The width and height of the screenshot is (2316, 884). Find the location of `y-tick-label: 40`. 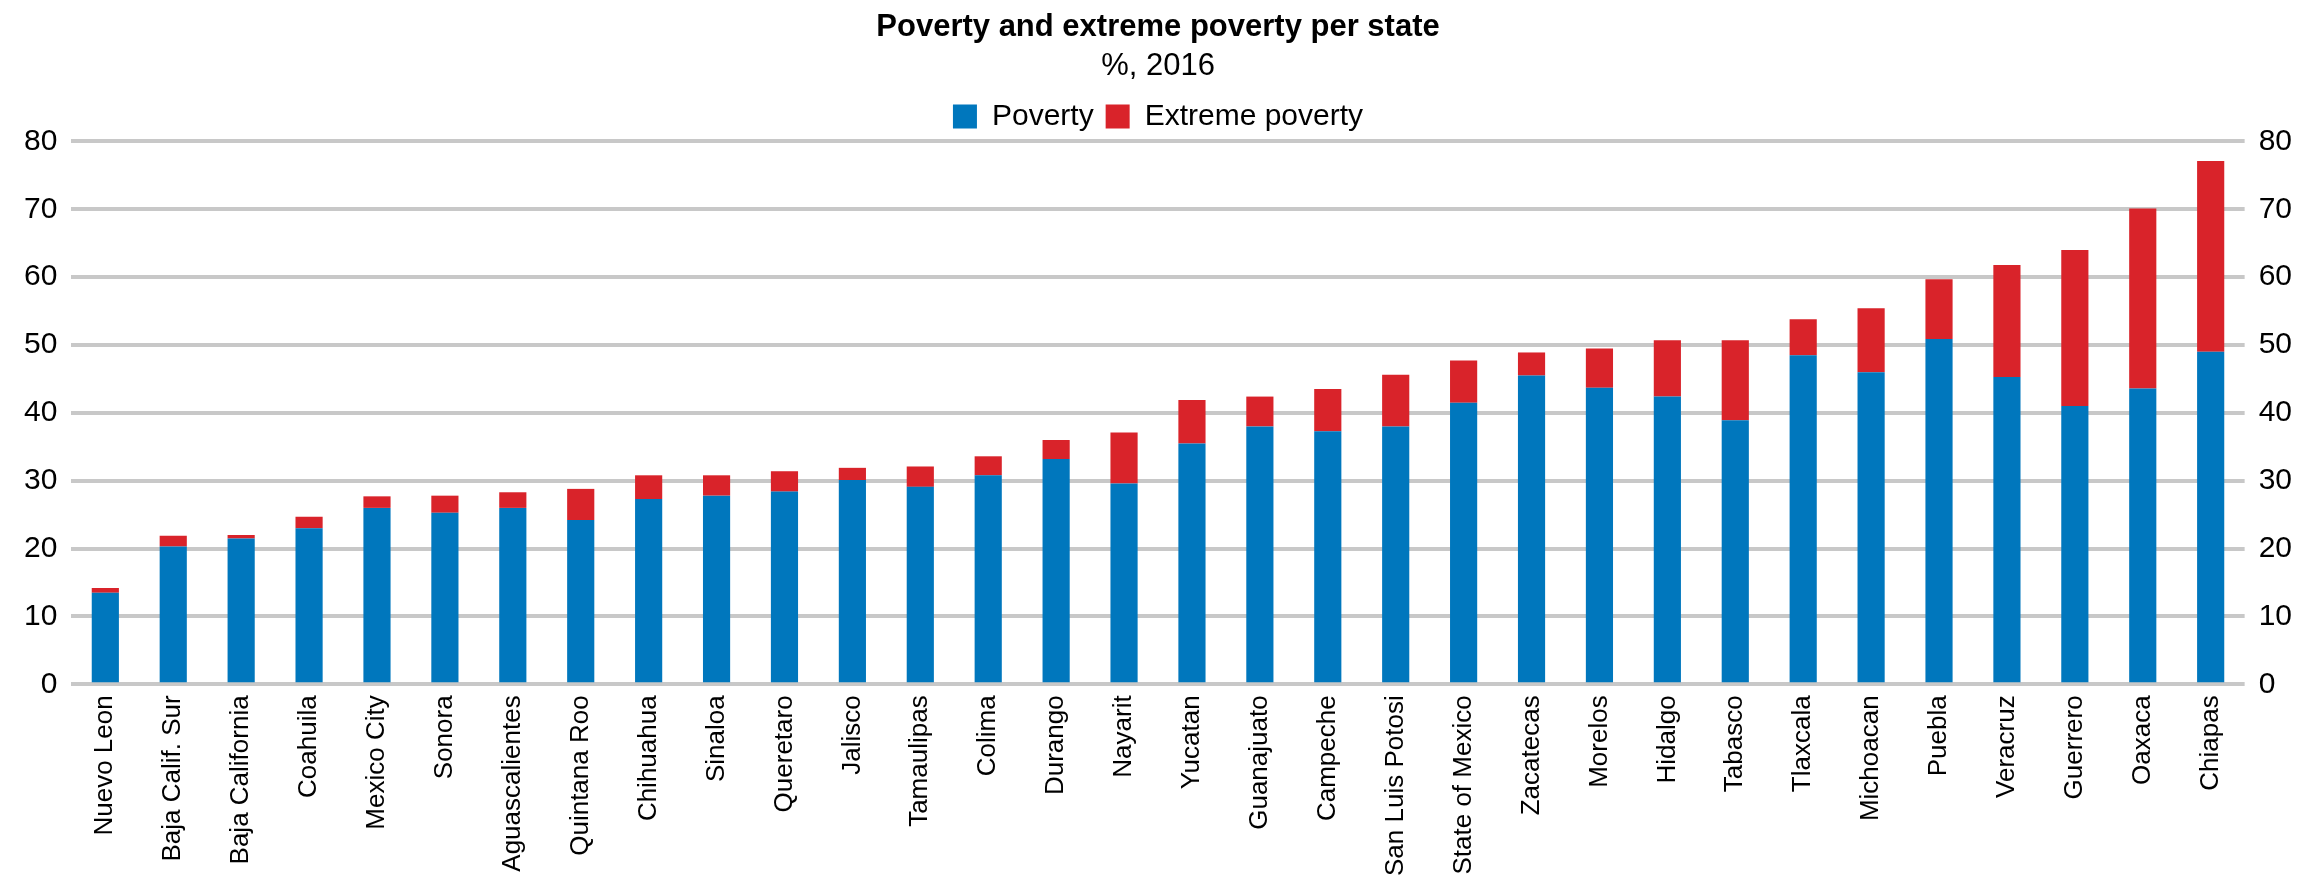

y-tick-label: 40 is located at coordinates (40, 411).